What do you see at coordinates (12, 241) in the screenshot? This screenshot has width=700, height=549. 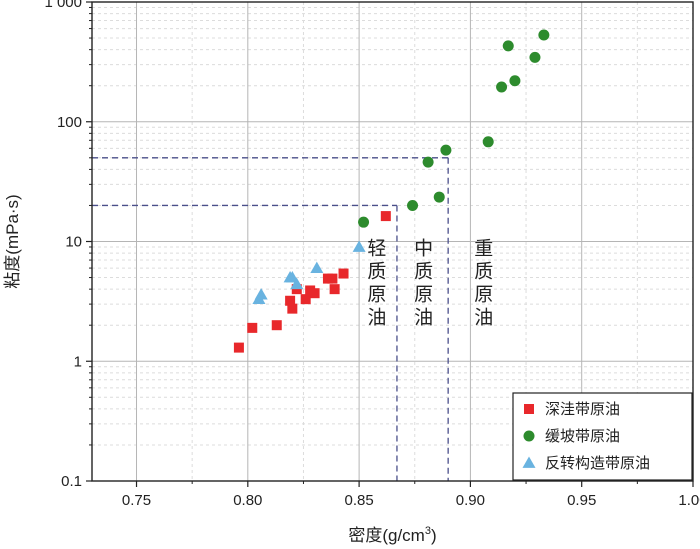 I see `y-axis-title: 粘度(mPa·s)` at bounding box center [12, 241].